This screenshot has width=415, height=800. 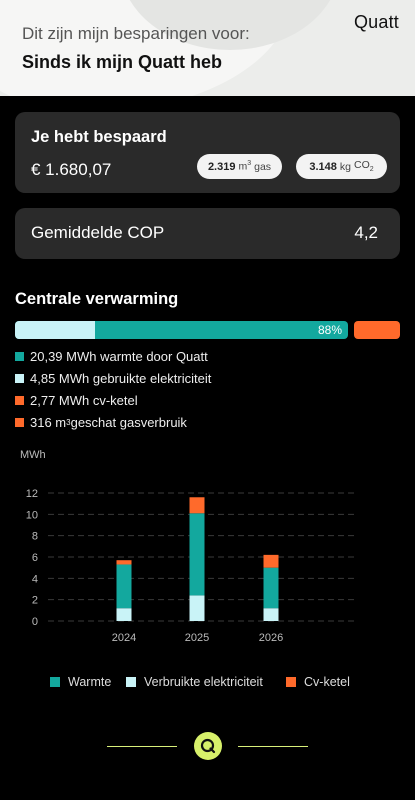 I want to click on chart-legend-warmte: Warmte, so click(x=80, y=682).